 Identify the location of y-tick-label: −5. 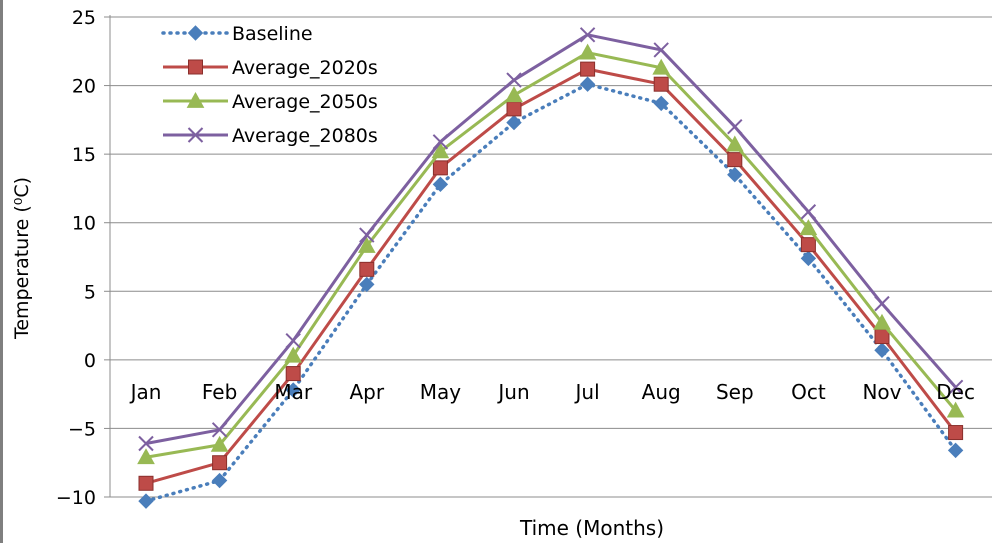
(82, 429).